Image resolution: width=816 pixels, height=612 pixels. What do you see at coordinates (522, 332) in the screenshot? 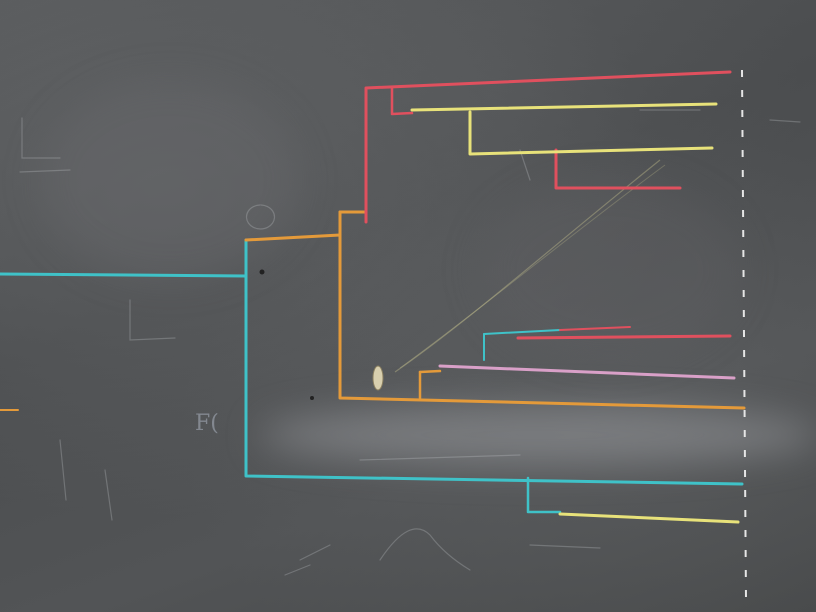
I see `cyan-short-line` at bounding box center [522, 332].